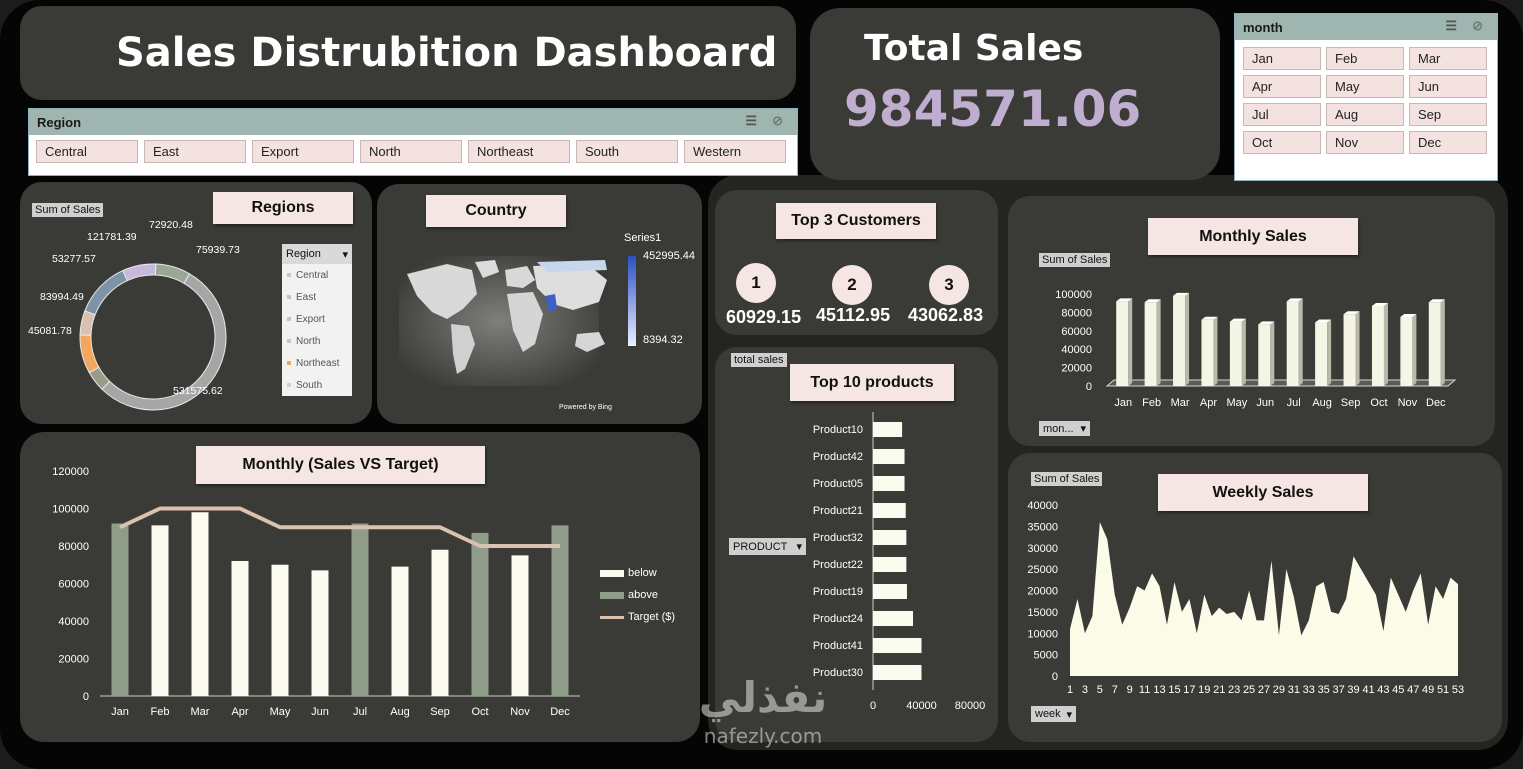 The height and width of the screenshot is (769, 1523). Describe the element at coordinates (317, 254) in the screenshot. I see `region-legend-filter: Region ▾` at that location.